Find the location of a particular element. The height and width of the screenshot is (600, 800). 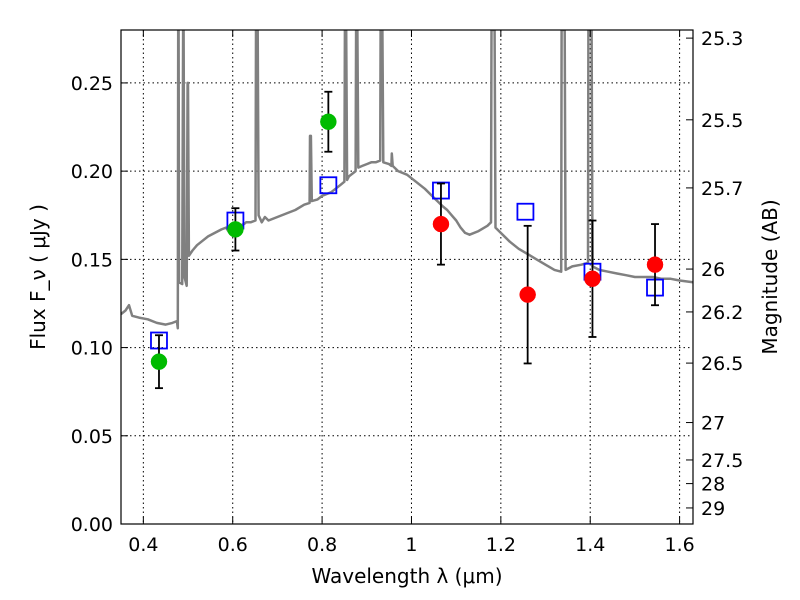

x-tick-label: 1 is located at coordinates (411, 545).